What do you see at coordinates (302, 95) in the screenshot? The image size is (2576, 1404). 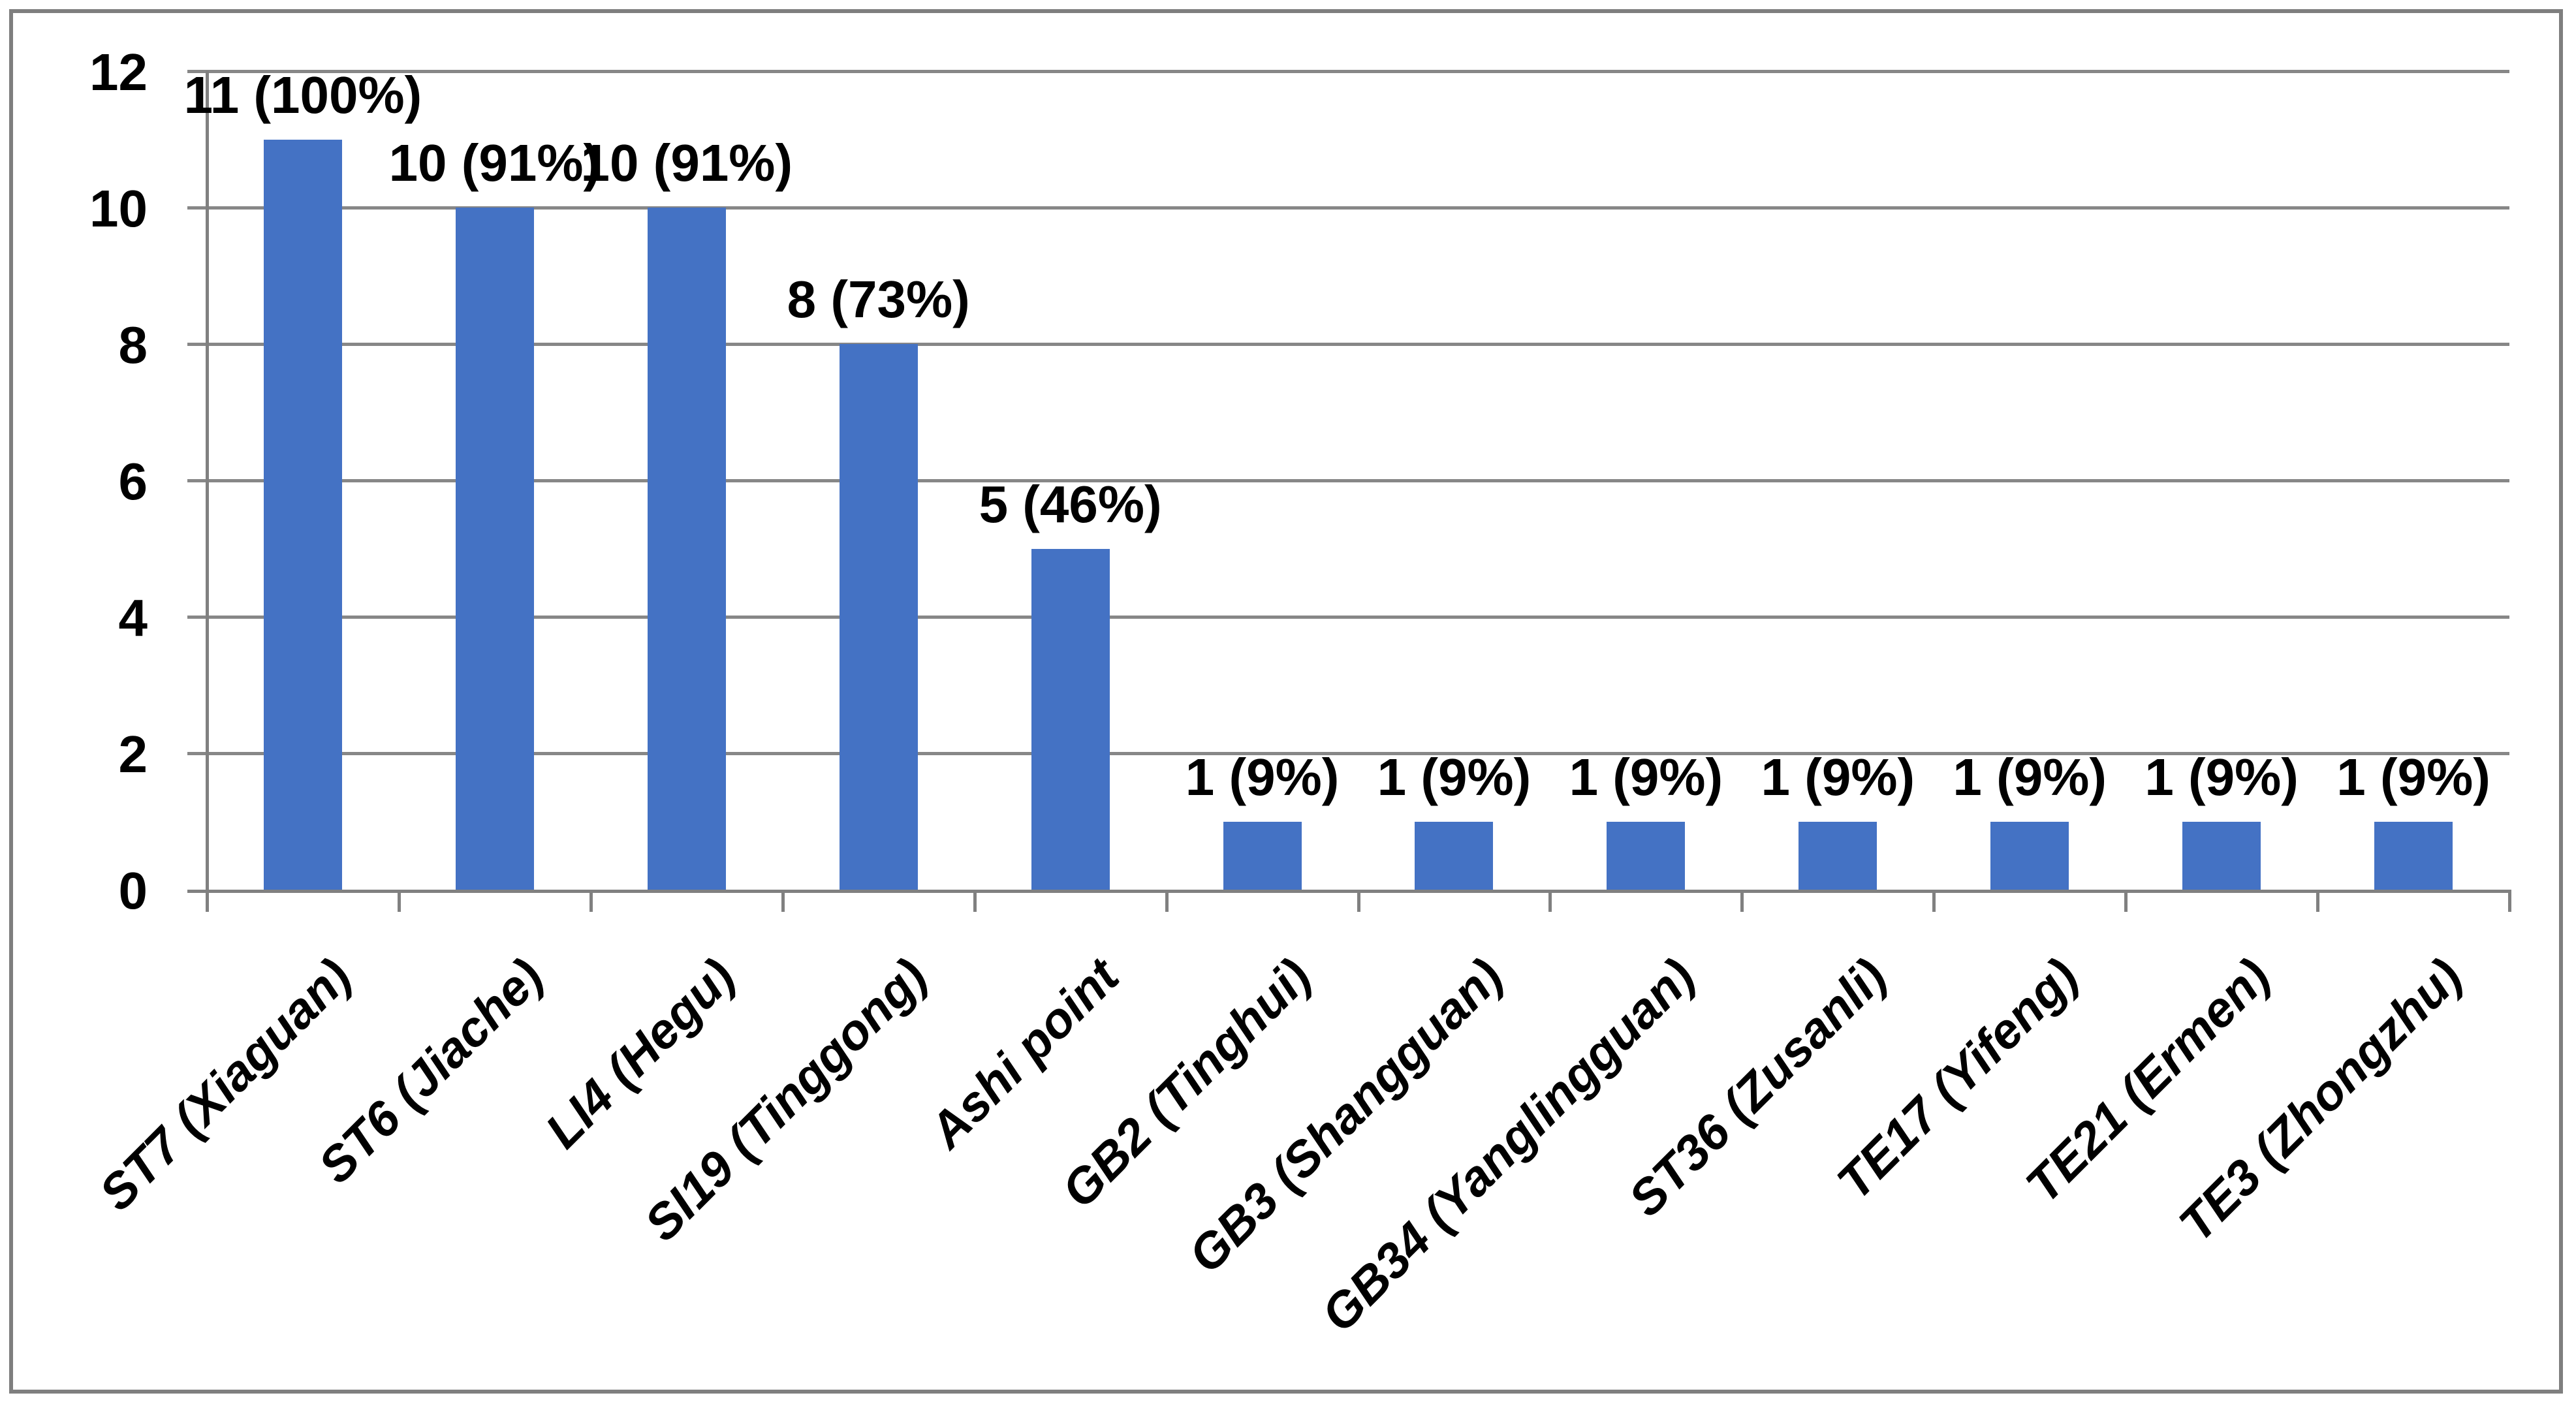 I see `bar-data-label: 11 (100%)` at bounding box center [302, 95].